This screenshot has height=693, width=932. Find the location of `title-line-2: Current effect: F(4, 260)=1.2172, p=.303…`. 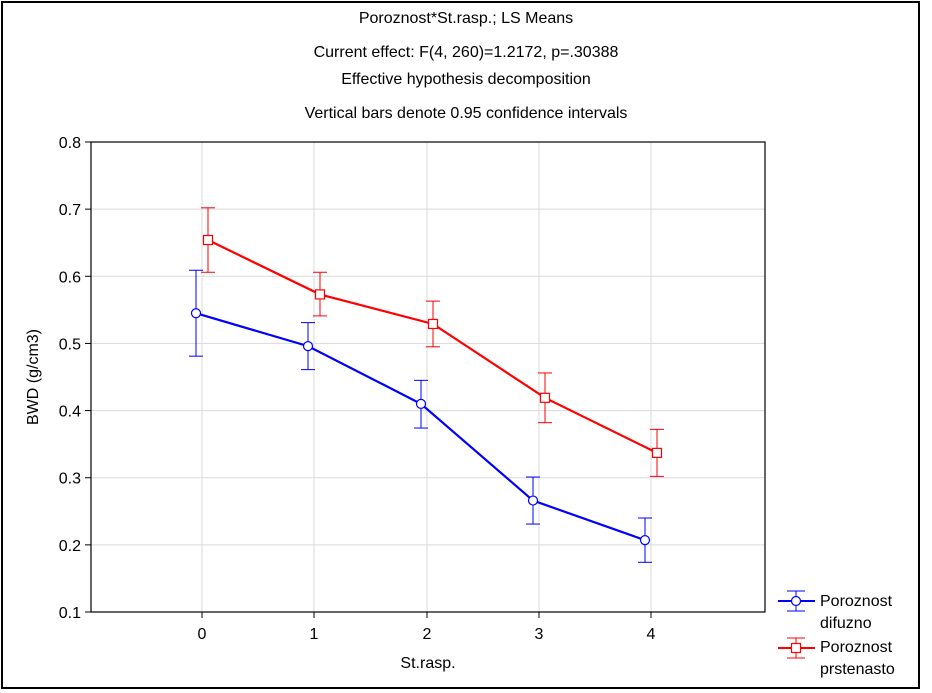

title-line-2: Current effect: F(4, 260)=1.2172, p=.303… is located at coordinates (466, 52).